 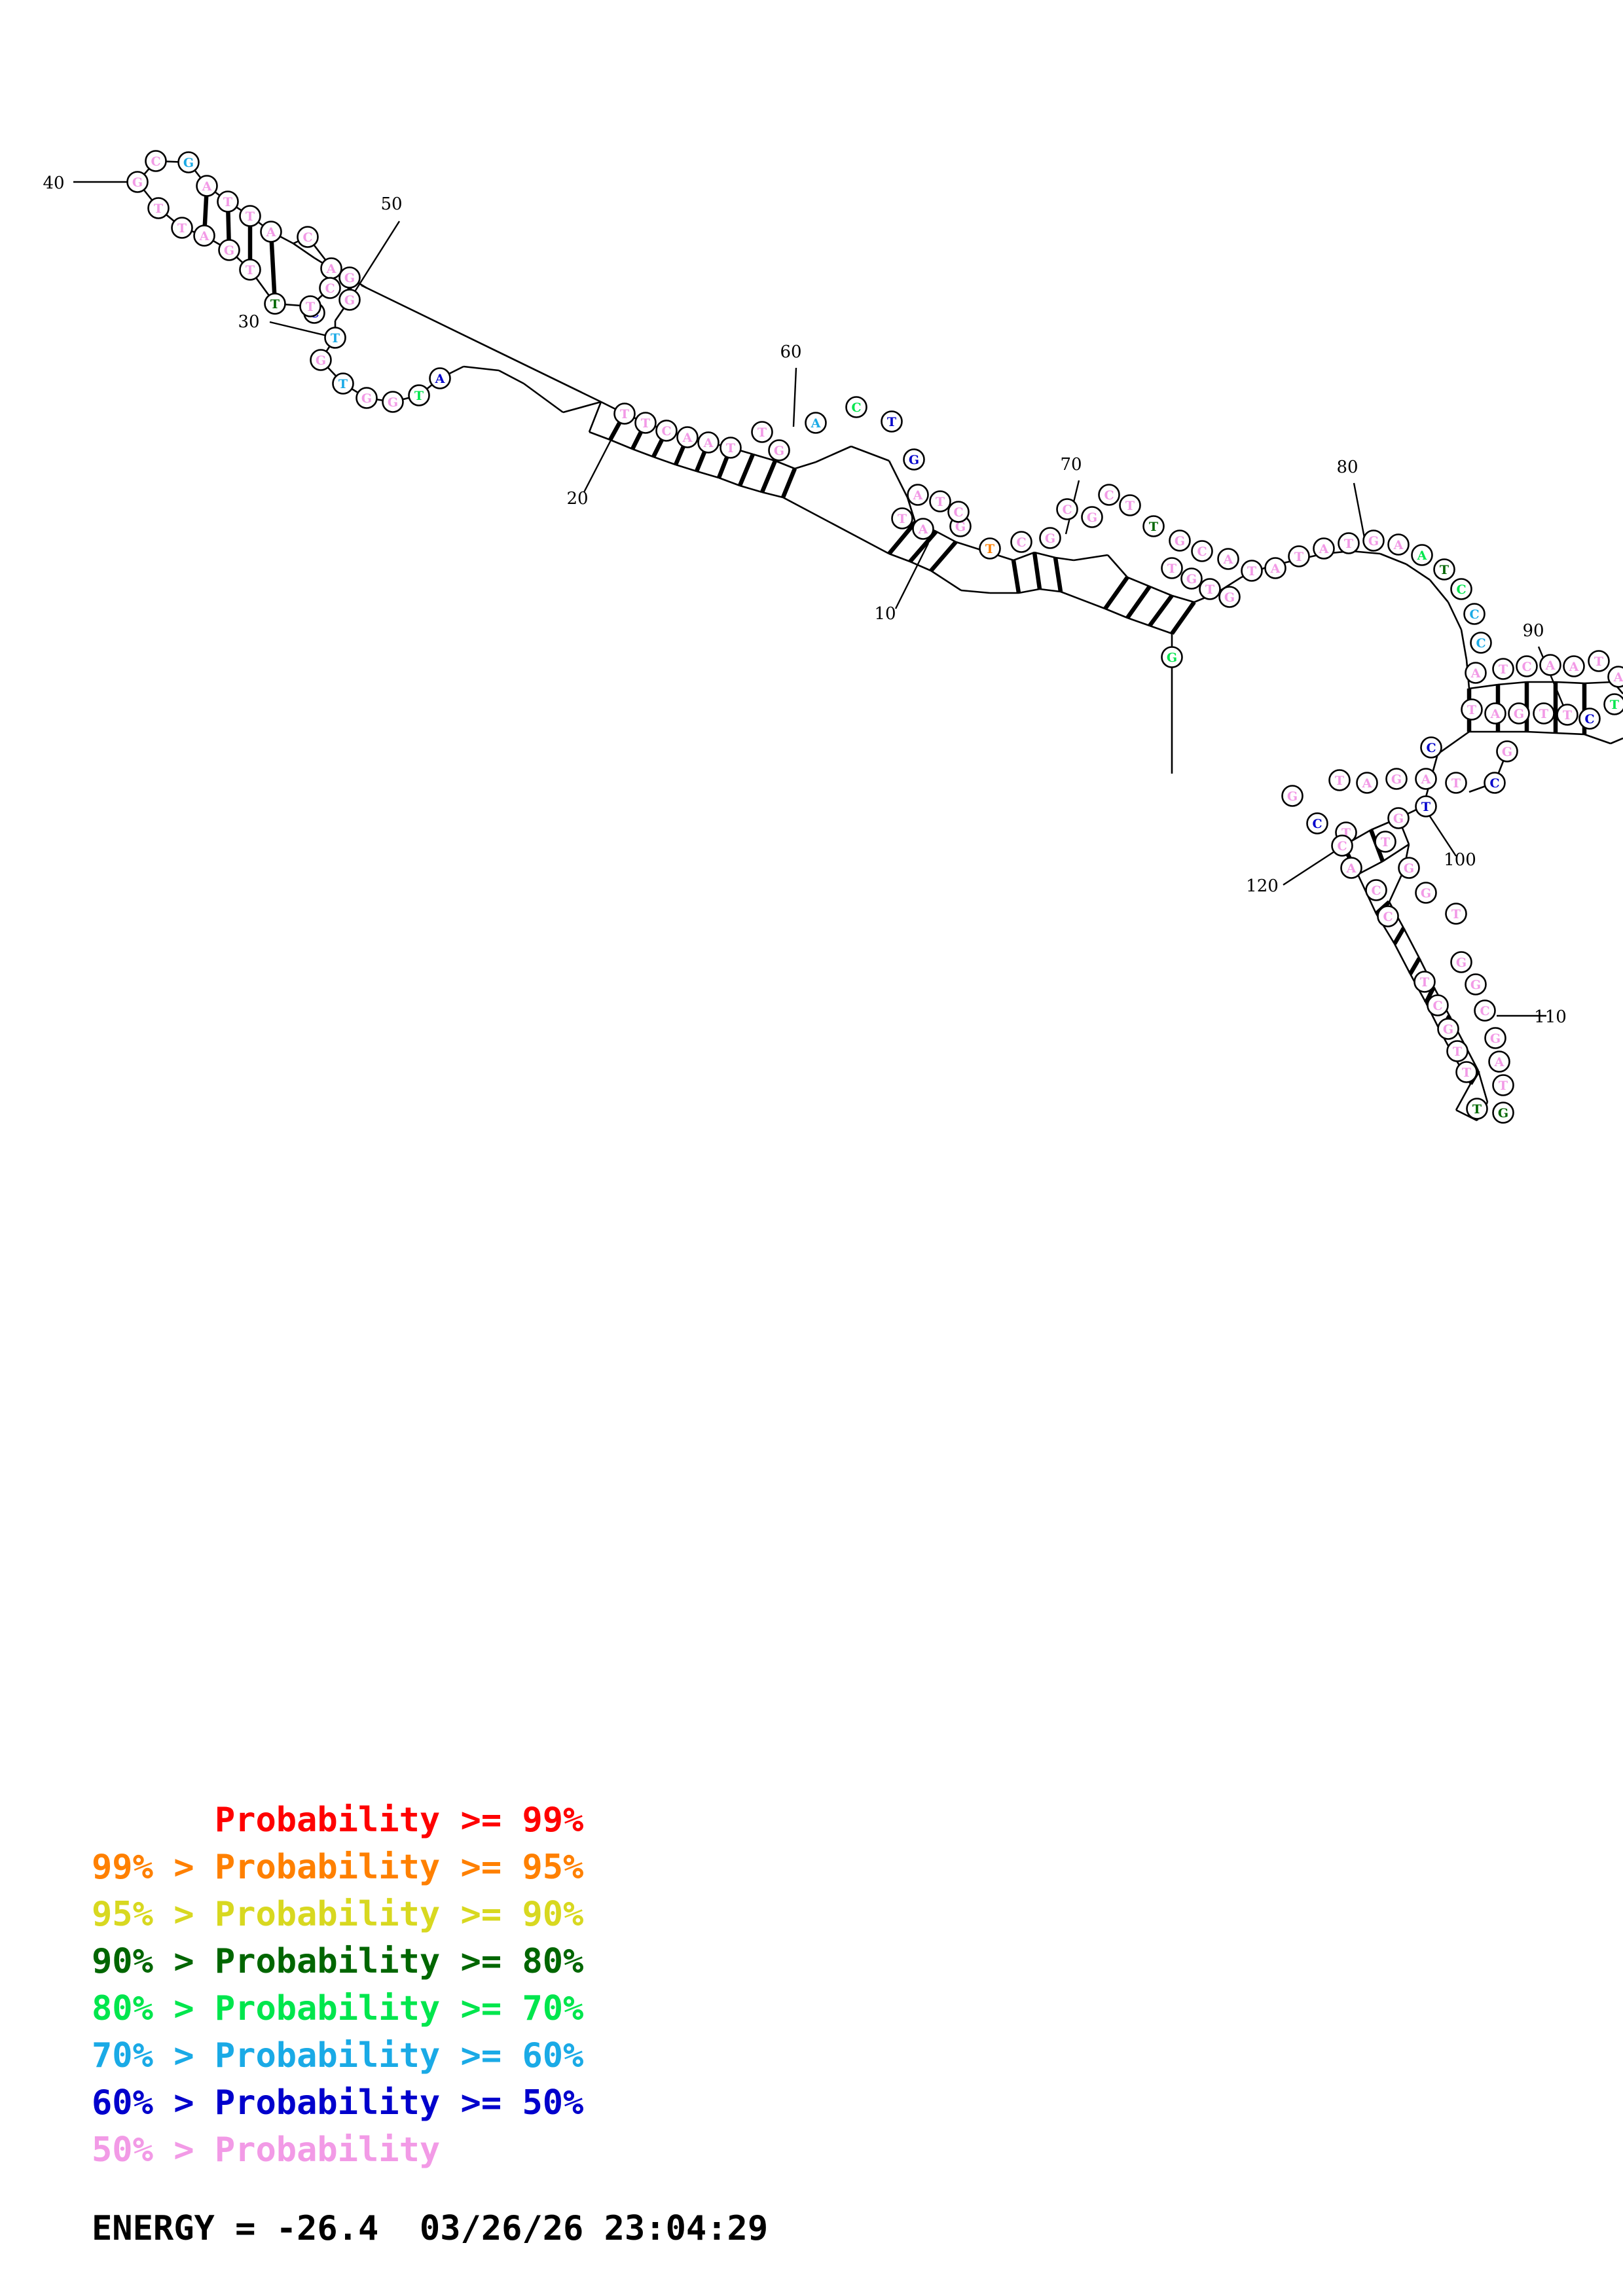 What do you see at coordinates (1472, 709) in the screenshot?
I see `nucleotide-96: T` at bounding box center [1472, 709].